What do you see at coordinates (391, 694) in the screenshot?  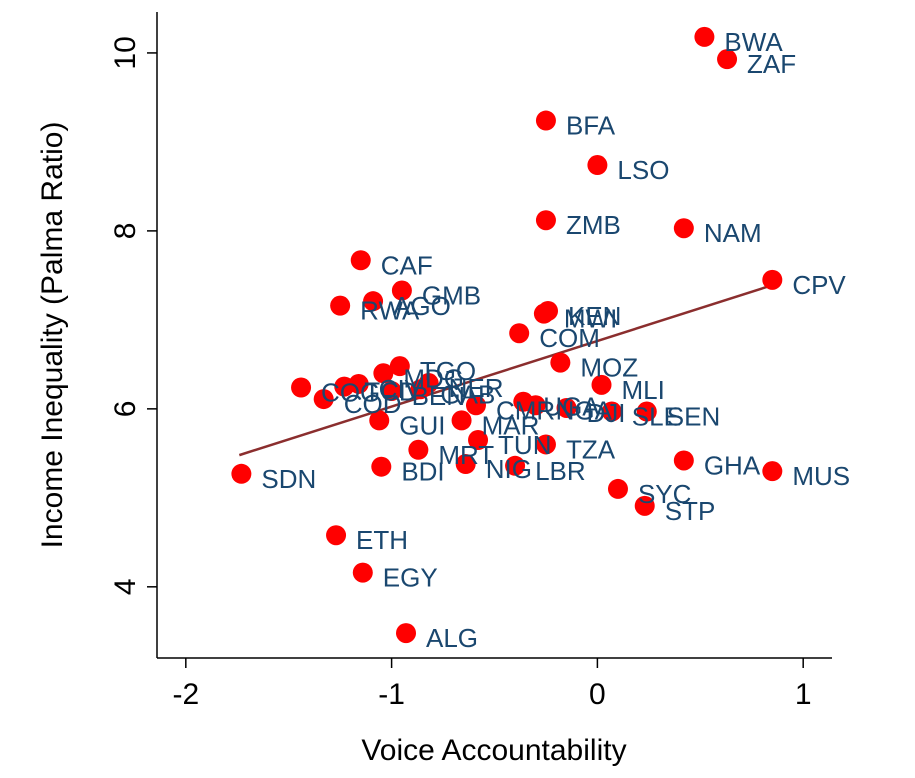 I see `x-tick-label: -1` at bounding box center [391, 694].